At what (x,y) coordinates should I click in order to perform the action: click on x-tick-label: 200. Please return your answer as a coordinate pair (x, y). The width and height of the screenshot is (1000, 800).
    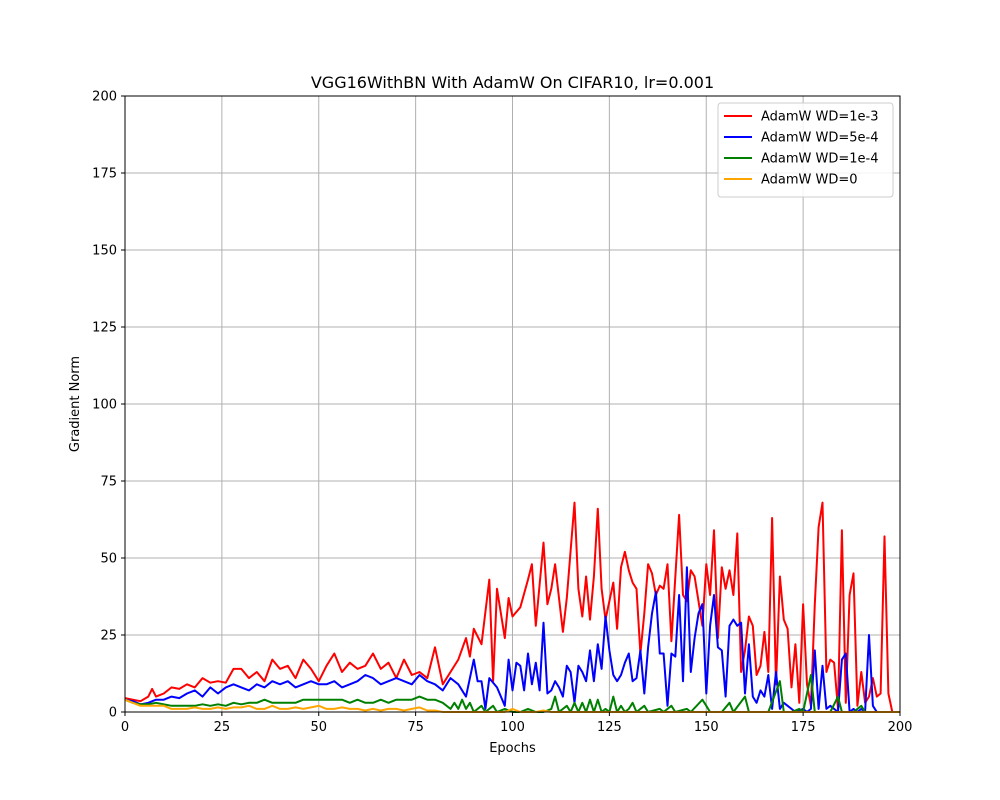
    Looking at the image, I should click on (900, 727).